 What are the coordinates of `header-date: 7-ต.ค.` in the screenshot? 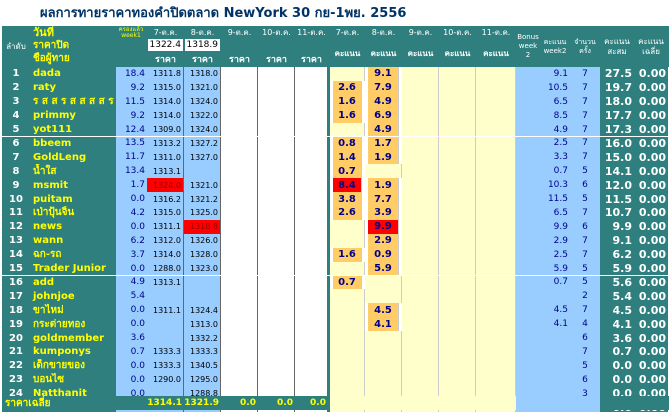 It's located at (165, 32).